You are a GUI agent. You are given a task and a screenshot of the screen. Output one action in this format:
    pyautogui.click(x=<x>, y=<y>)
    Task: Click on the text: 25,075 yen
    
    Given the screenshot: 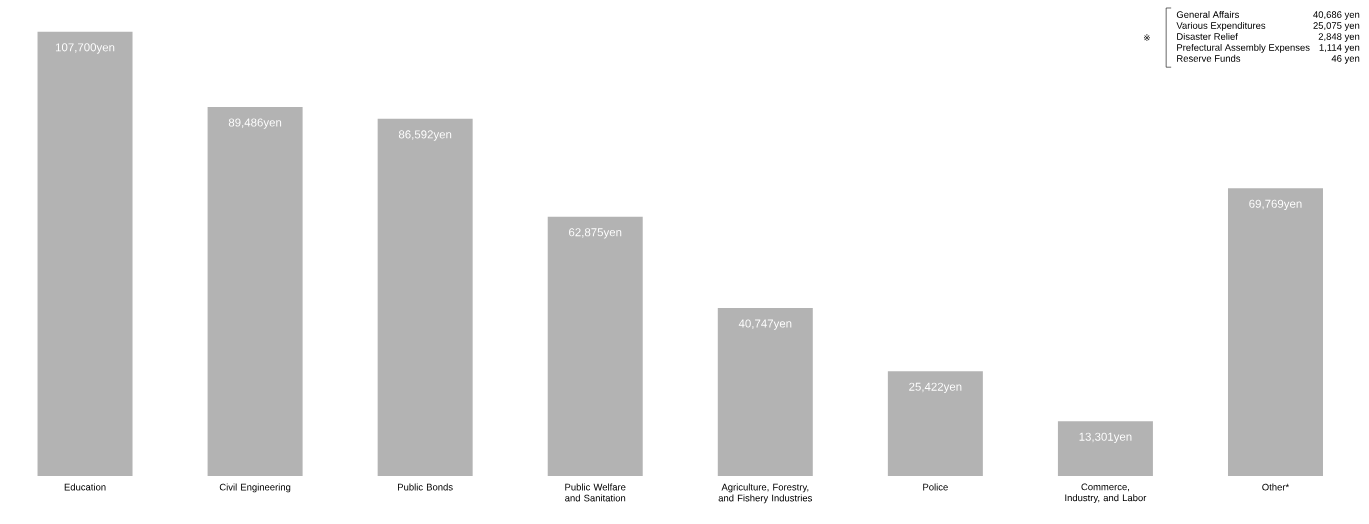 What is the action you would take?
    pyautogui.click(x=1336, y=26)
    